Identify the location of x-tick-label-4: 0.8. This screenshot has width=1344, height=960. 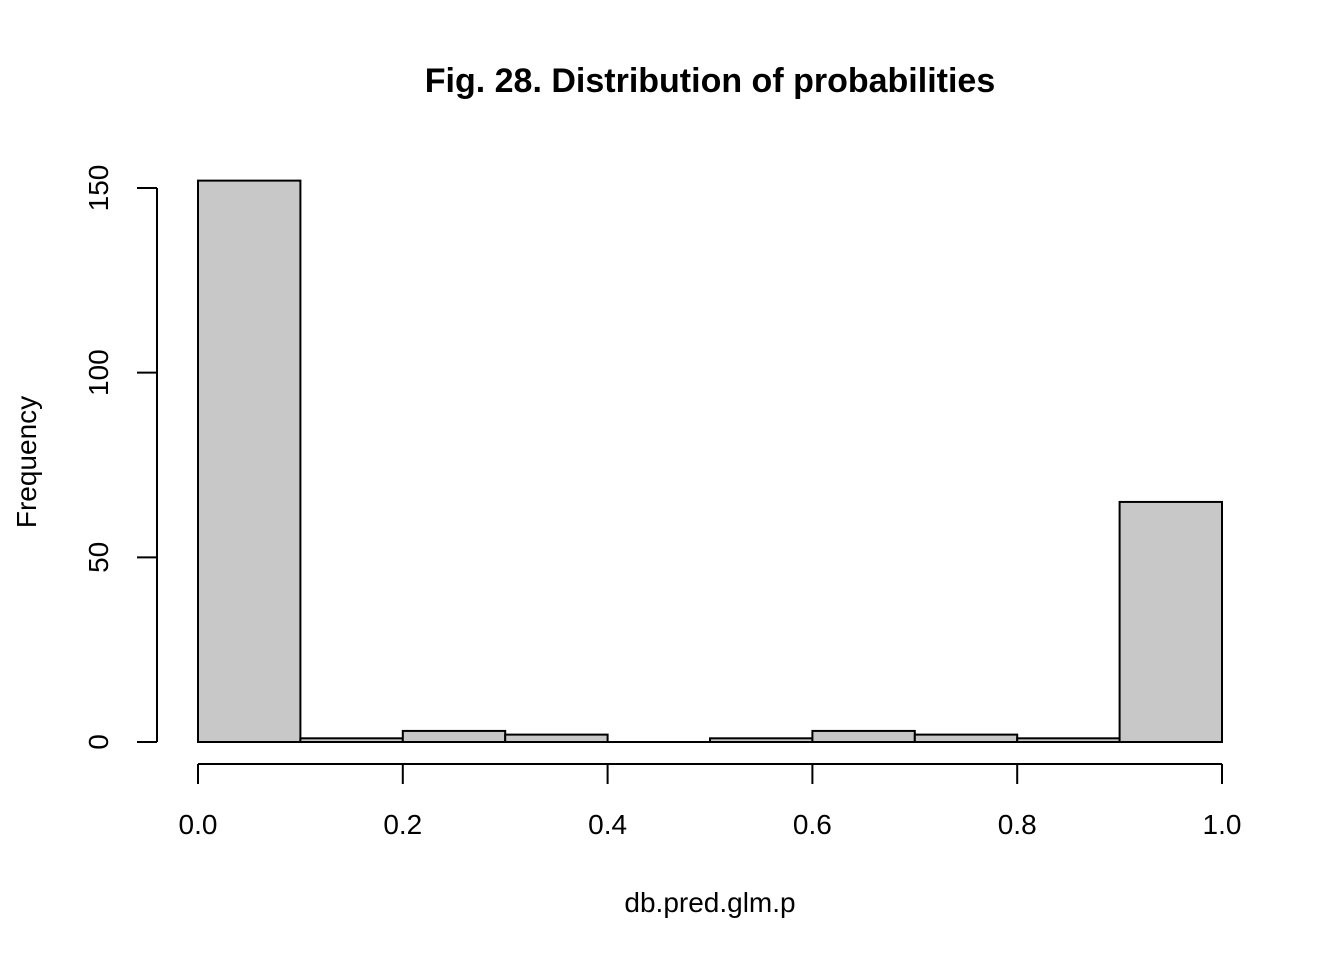
(1017, 824).